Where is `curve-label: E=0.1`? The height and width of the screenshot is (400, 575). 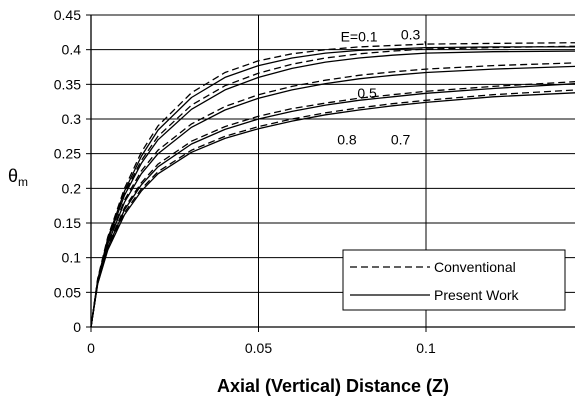
curve-label: E=0.1 is located at coordinates (359, 36).